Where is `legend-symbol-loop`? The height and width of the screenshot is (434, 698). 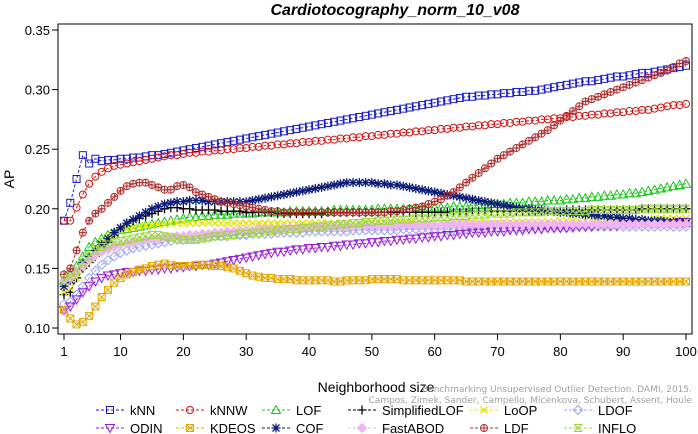 legend-symbol-loop is located at coordinates (484, 410).